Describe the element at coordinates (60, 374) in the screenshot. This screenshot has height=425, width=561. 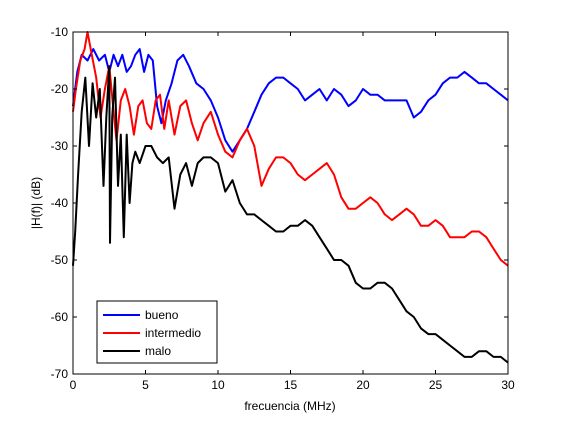
I see `y-tick-label: -70` at that location.